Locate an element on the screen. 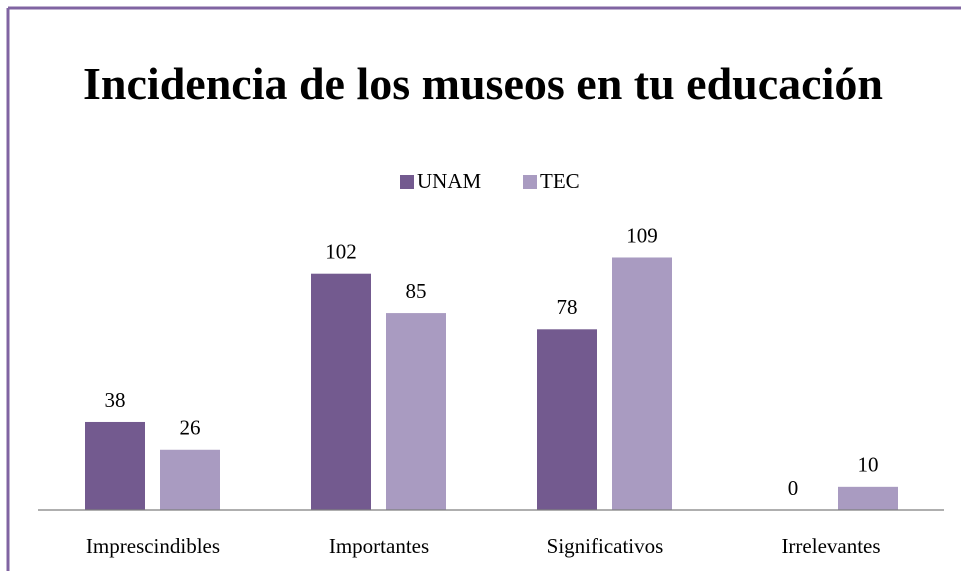 The height and width of the screenshot is (571, 961). data-label: 102 is located at coordinates (341, 252).